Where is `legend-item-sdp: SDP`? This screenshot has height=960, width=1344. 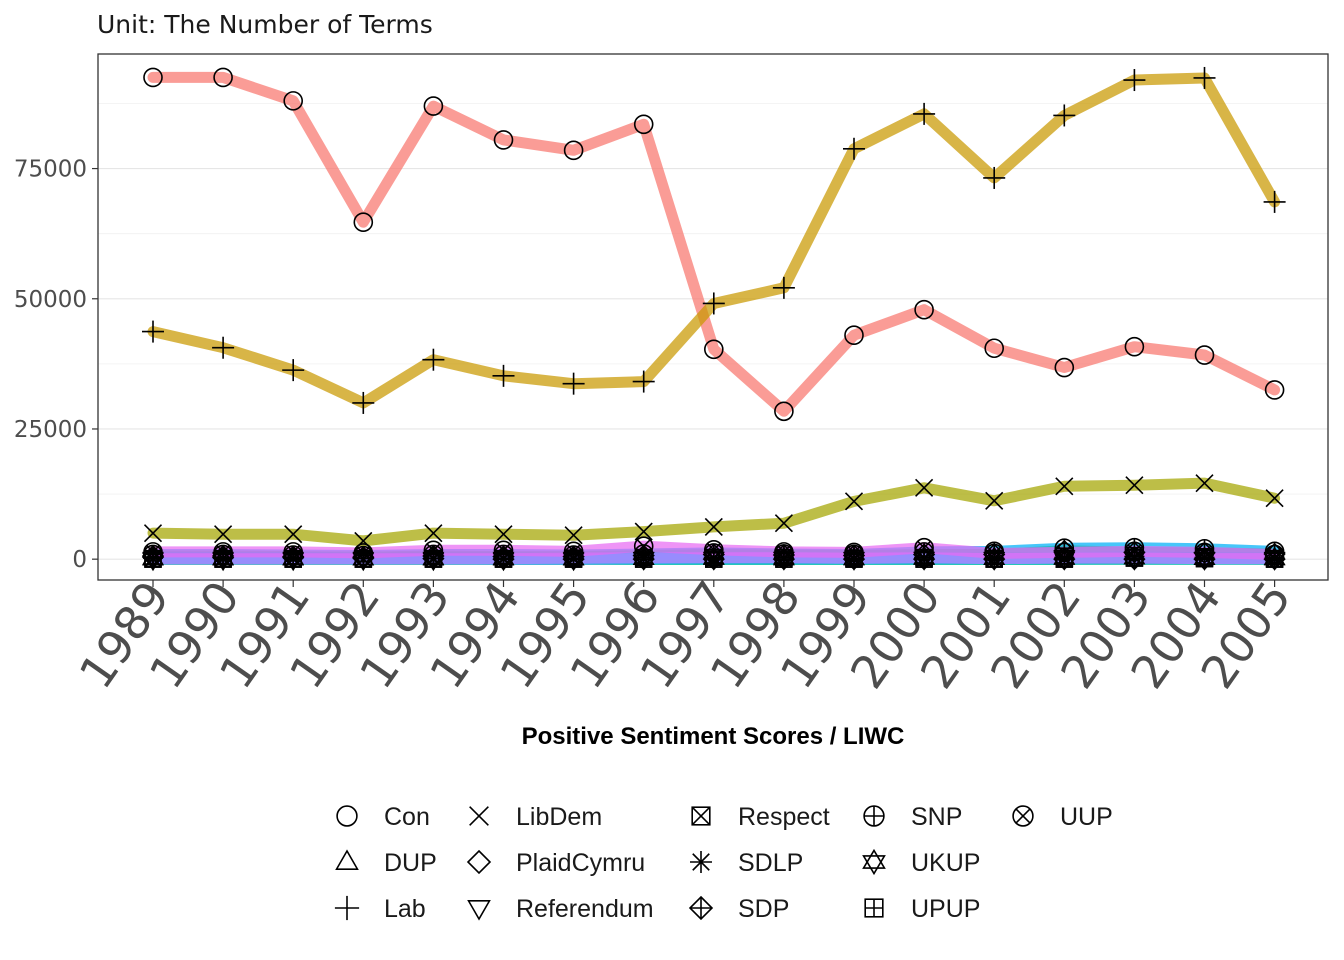 legend-item-sdp: SDP is located at coordinates (738, 909).